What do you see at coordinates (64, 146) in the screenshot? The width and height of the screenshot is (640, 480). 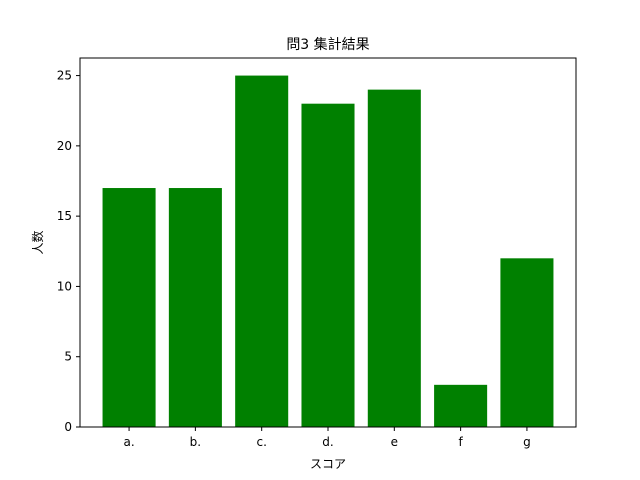 I see `y-tick-label-4: 20` at bounding box center [64, 146].